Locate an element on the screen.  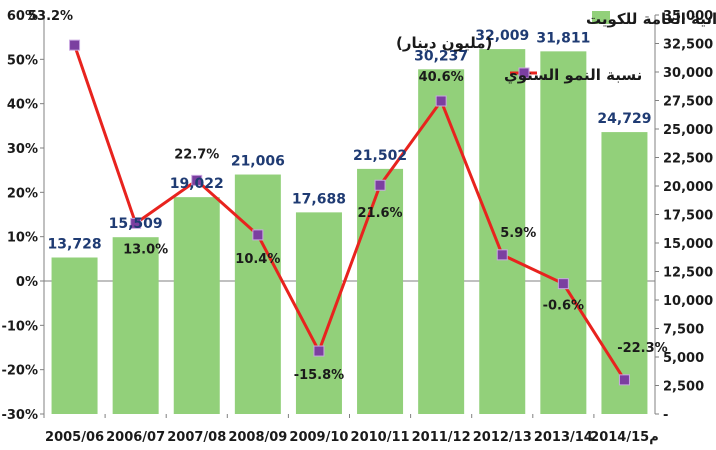
x-tick-label: 2010/11 is located at coordinates (380, 437).